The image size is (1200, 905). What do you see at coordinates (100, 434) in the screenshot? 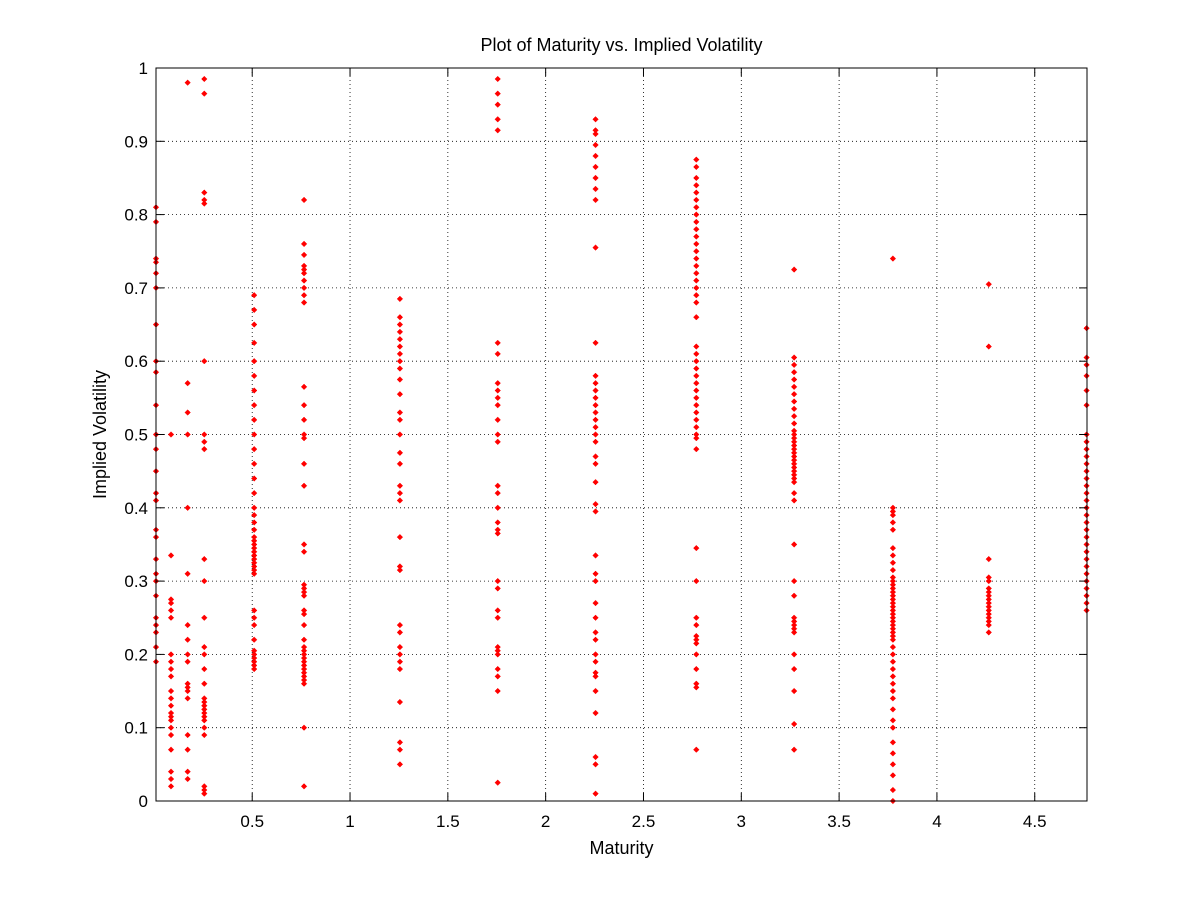
I see `y-axis-label: Implied Volatility` at bounding box center [100, 434].